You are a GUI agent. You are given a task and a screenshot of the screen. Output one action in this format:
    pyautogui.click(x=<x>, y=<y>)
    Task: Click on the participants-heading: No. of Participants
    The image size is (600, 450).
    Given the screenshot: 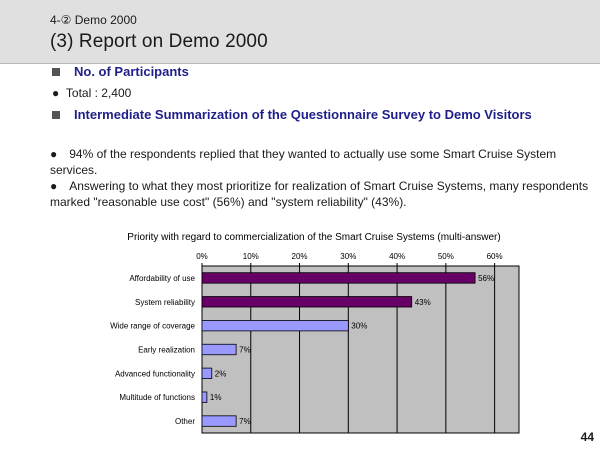 What is the action you would take?
    pyautogui.click(x=120, y=71)
    